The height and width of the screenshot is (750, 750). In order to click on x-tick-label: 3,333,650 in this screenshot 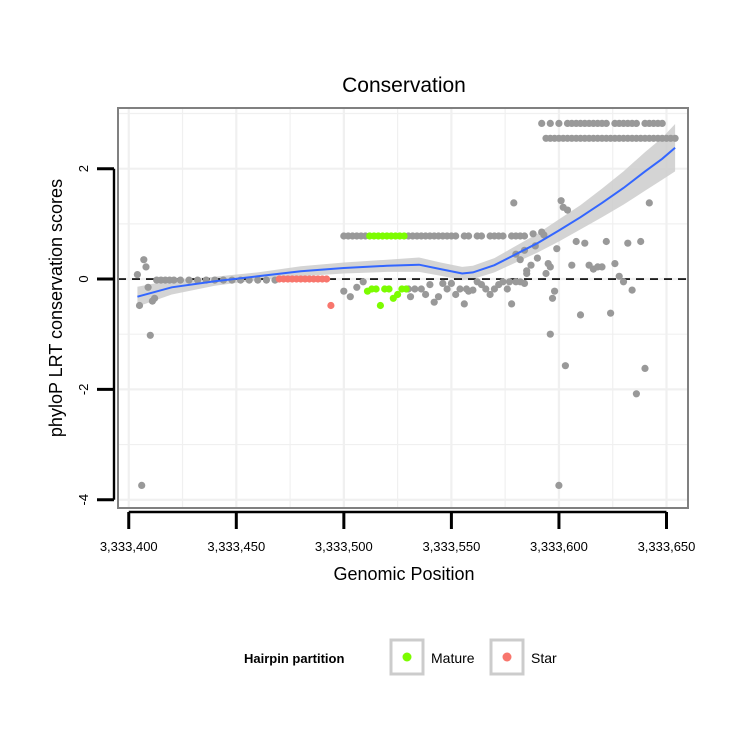, I will do `click(667, 546)`.